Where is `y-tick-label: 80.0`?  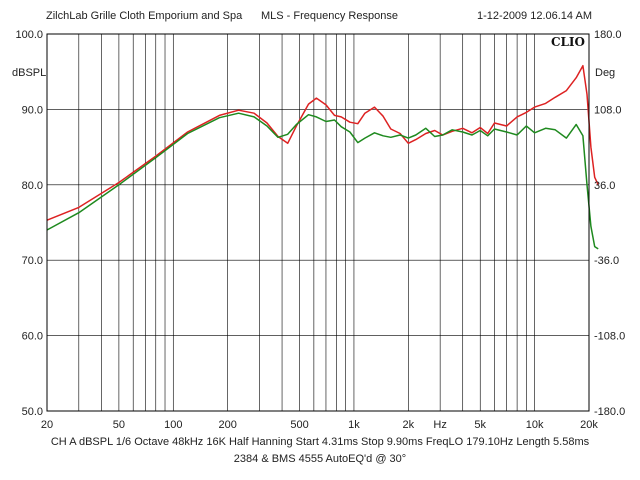 y-tick-label: 80.0 is located at coordinates (32, 186).